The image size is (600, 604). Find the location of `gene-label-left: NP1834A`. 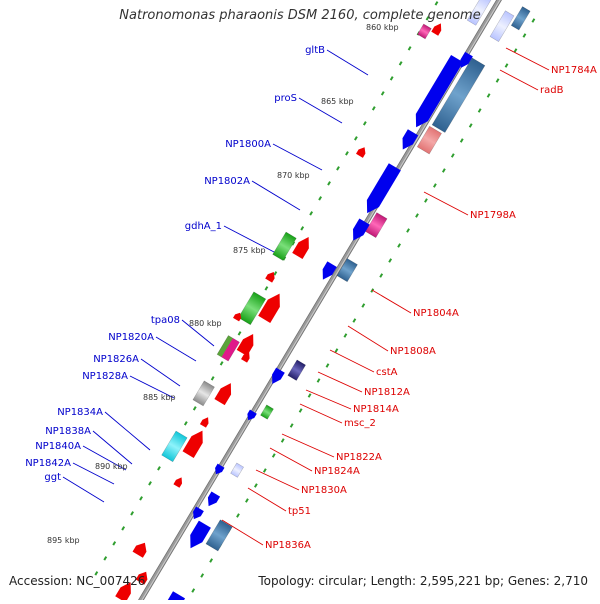

gene-label-left: NP1834A is located at coordinates (80, 412).